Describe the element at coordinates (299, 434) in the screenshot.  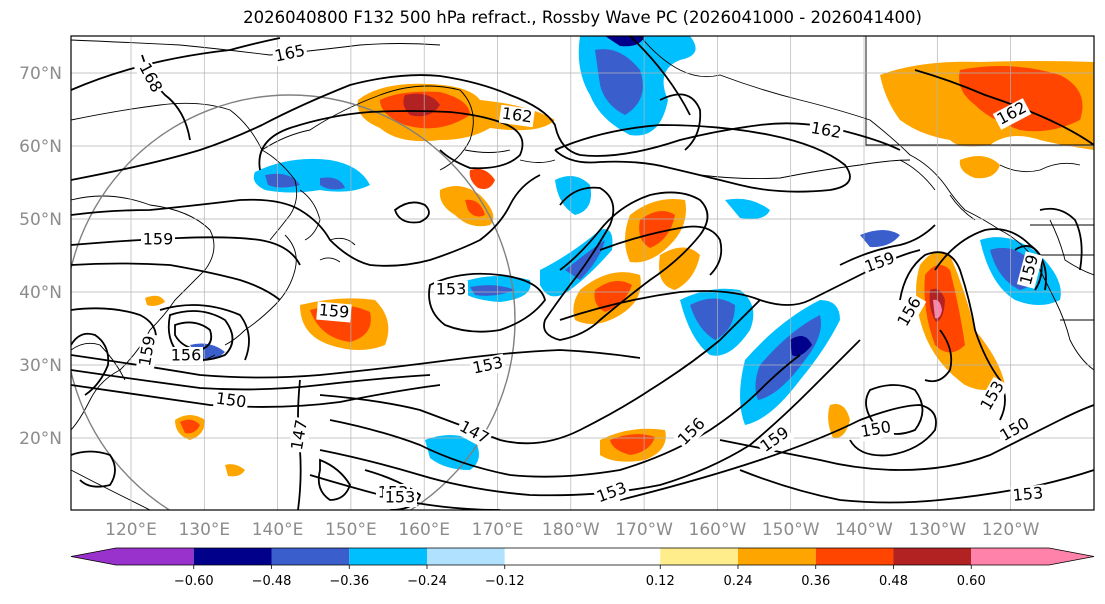
I see `contour-label: 147` at that location.